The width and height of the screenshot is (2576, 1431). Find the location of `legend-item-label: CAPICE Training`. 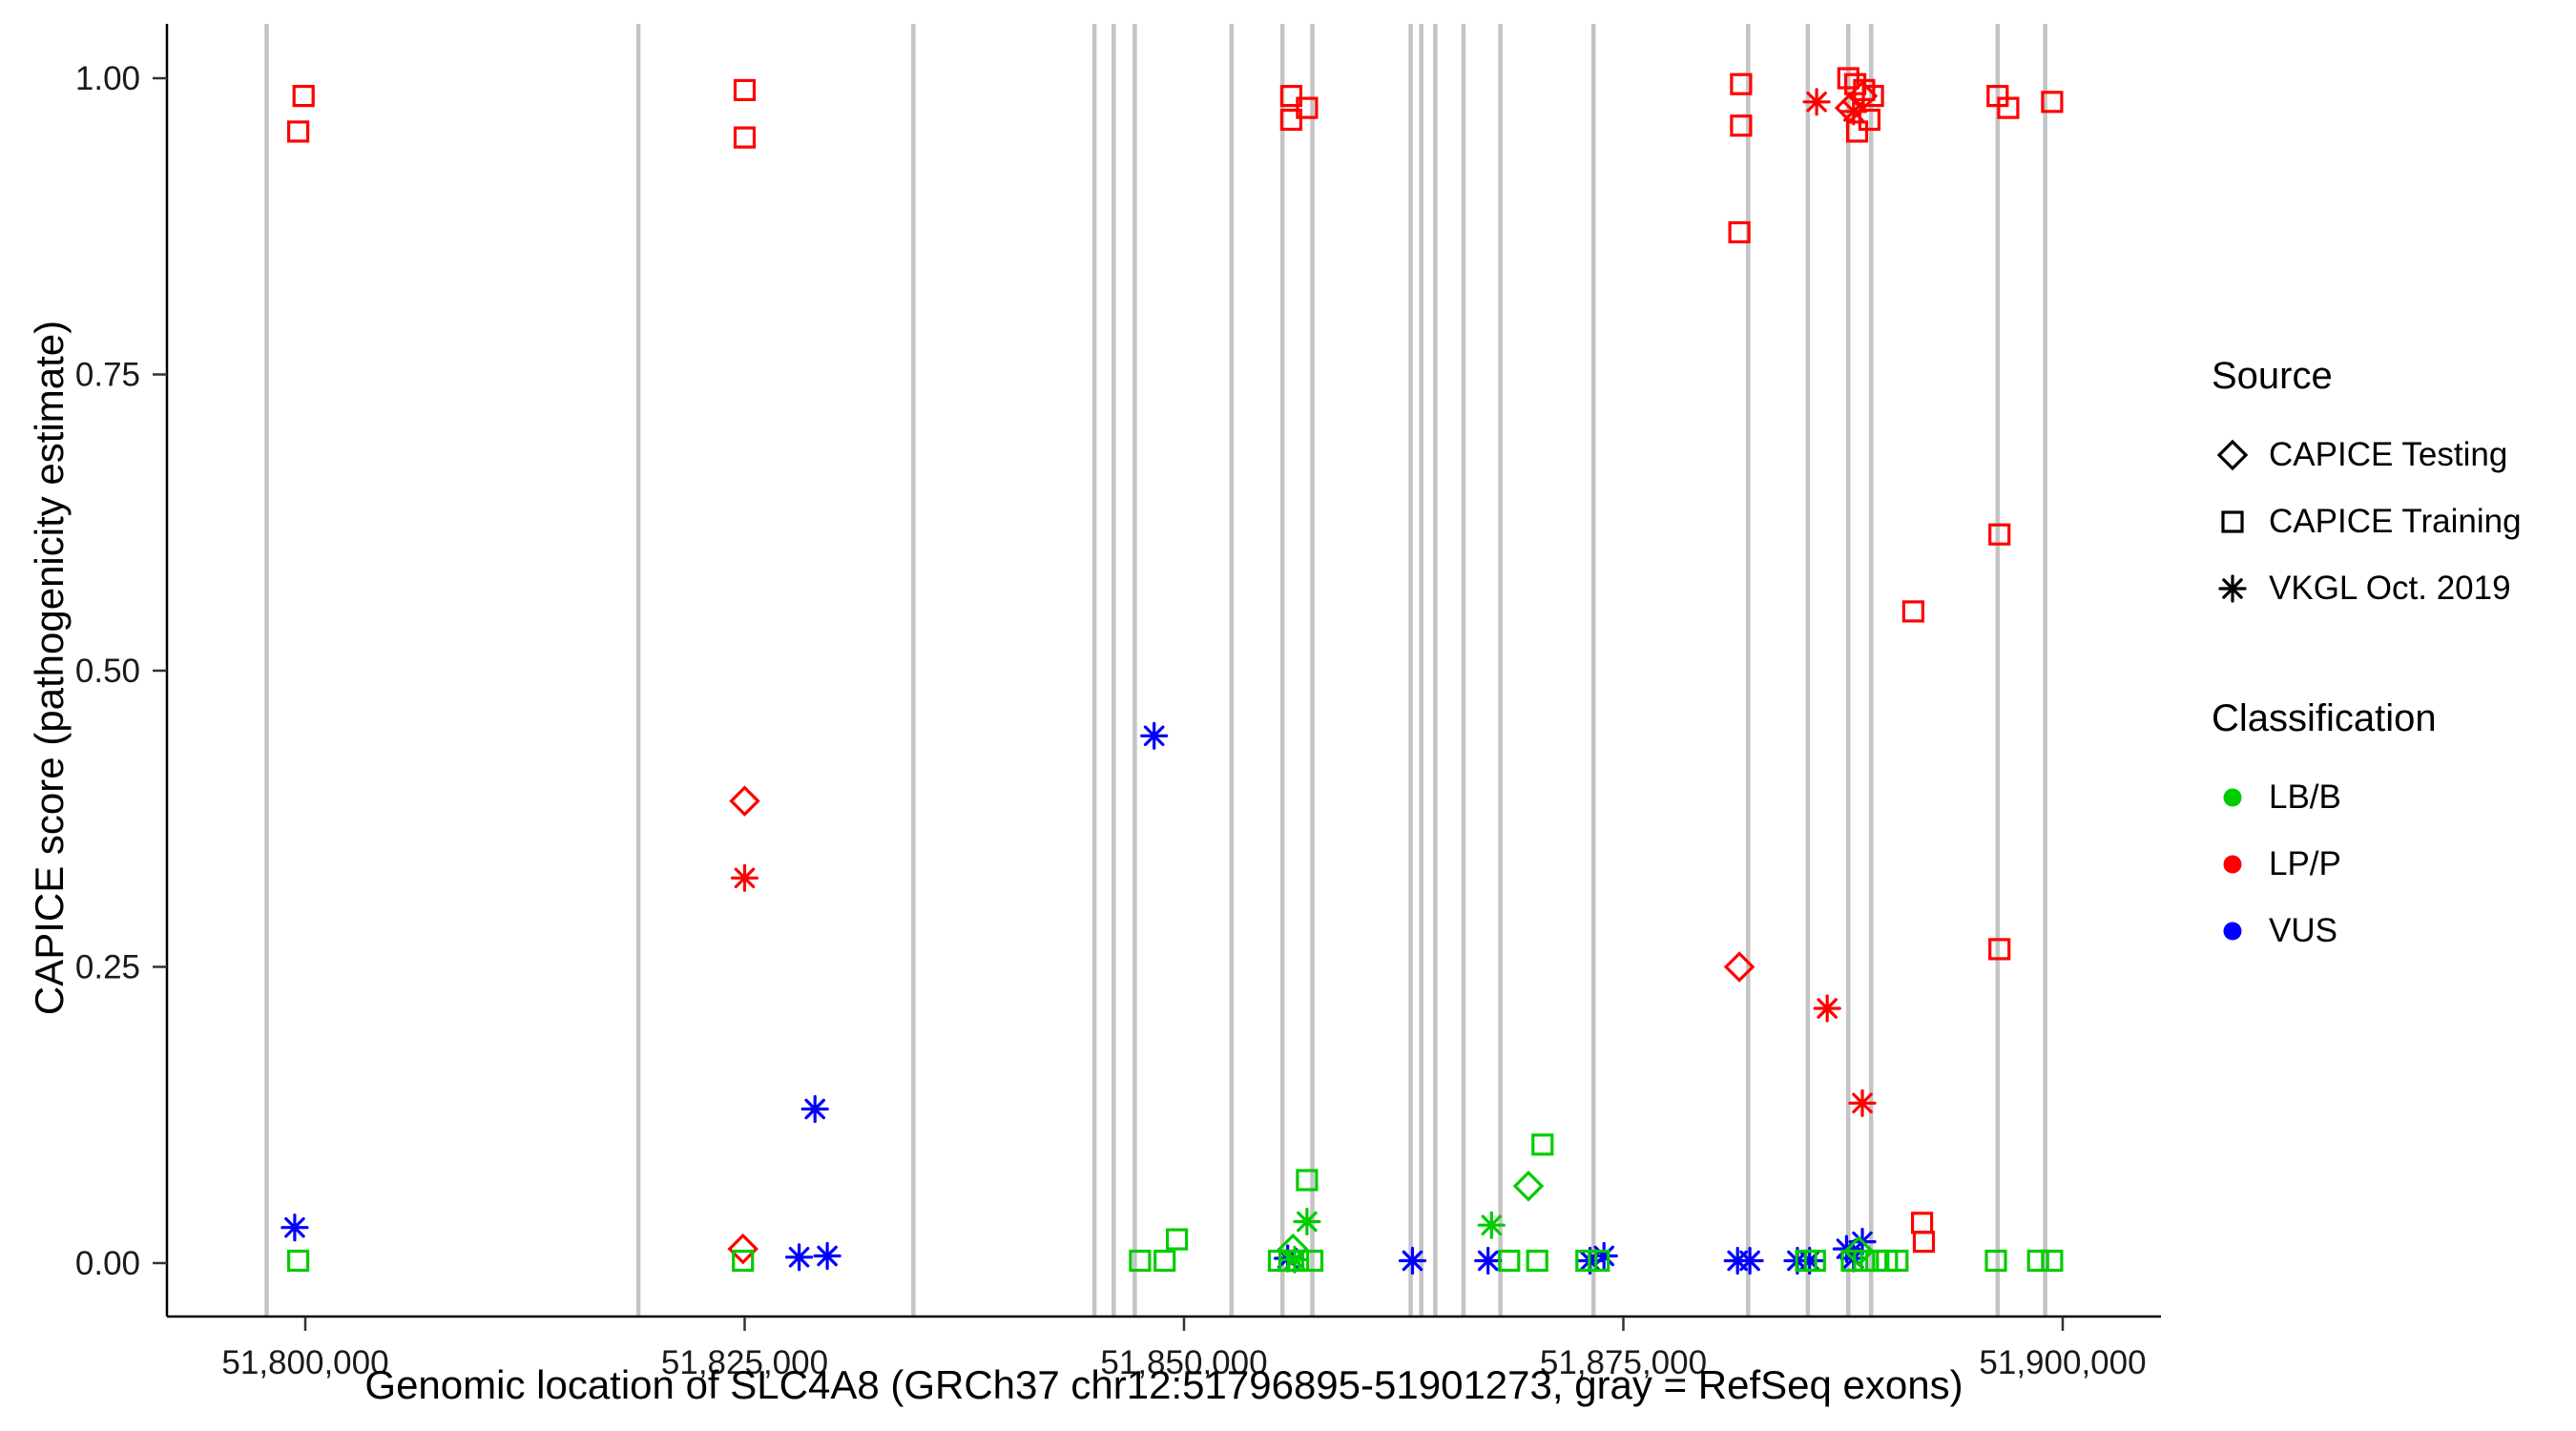

legend-item-label: CAPICE Training is located at coordinates (2395, 521).